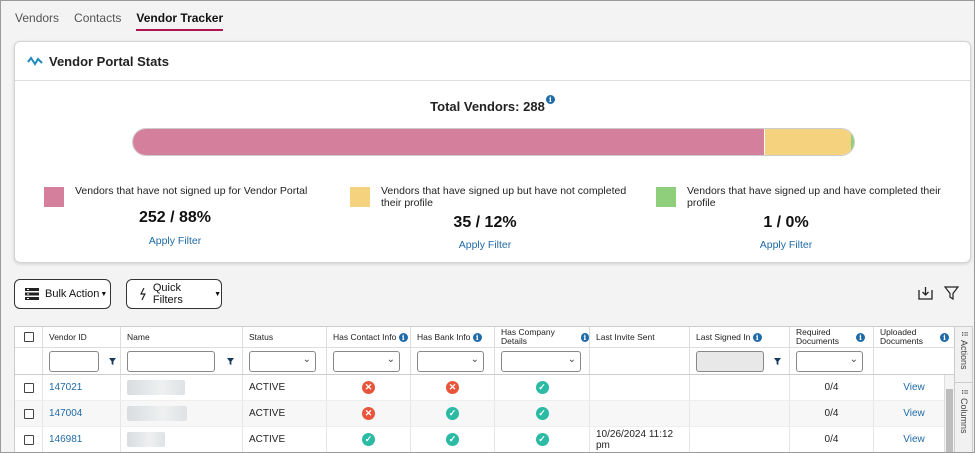 This screenshot has height=453, width=975. What do you see at coordinates (832, 413) in the screenshot?
I see `table-cell: 0/4` at bounding box center [832, 413].